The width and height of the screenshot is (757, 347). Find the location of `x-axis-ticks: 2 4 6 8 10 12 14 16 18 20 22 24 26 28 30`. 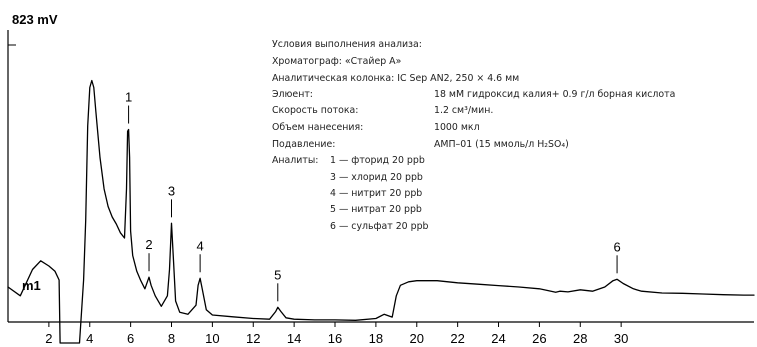

x-axis-ticks: 2 4 6 8 10 12 14 16 18 20 22 24 26 28 30 is located at coordinates (336, 334).